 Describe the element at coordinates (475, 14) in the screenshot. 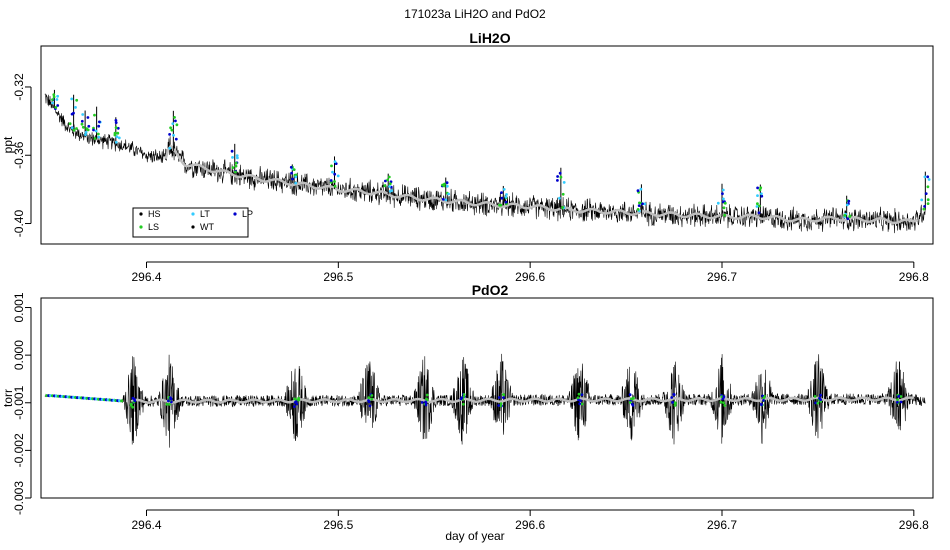

I see `main-title: 171023a LiH2O and PdO2` at that location.